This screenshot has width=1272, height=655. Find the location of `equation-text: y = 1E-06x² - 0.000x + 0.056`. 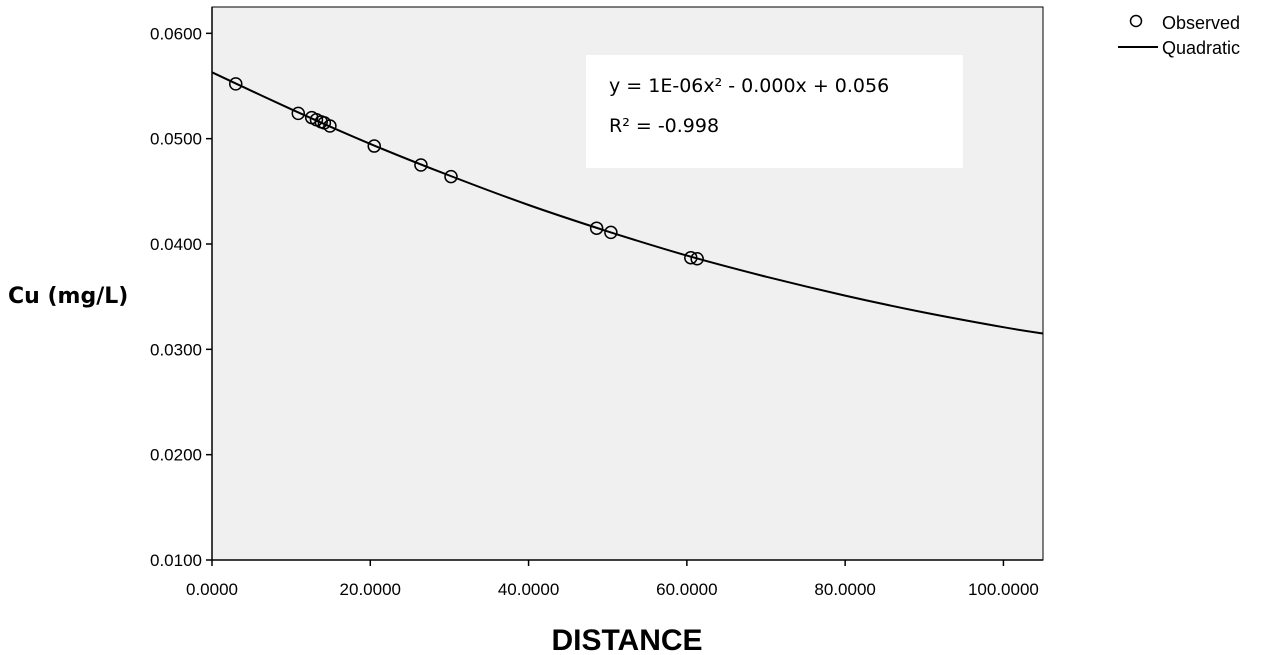

equation-text: y = 1E-06x² - 0.000x + 0.056 is located at coordinates (749, 86).